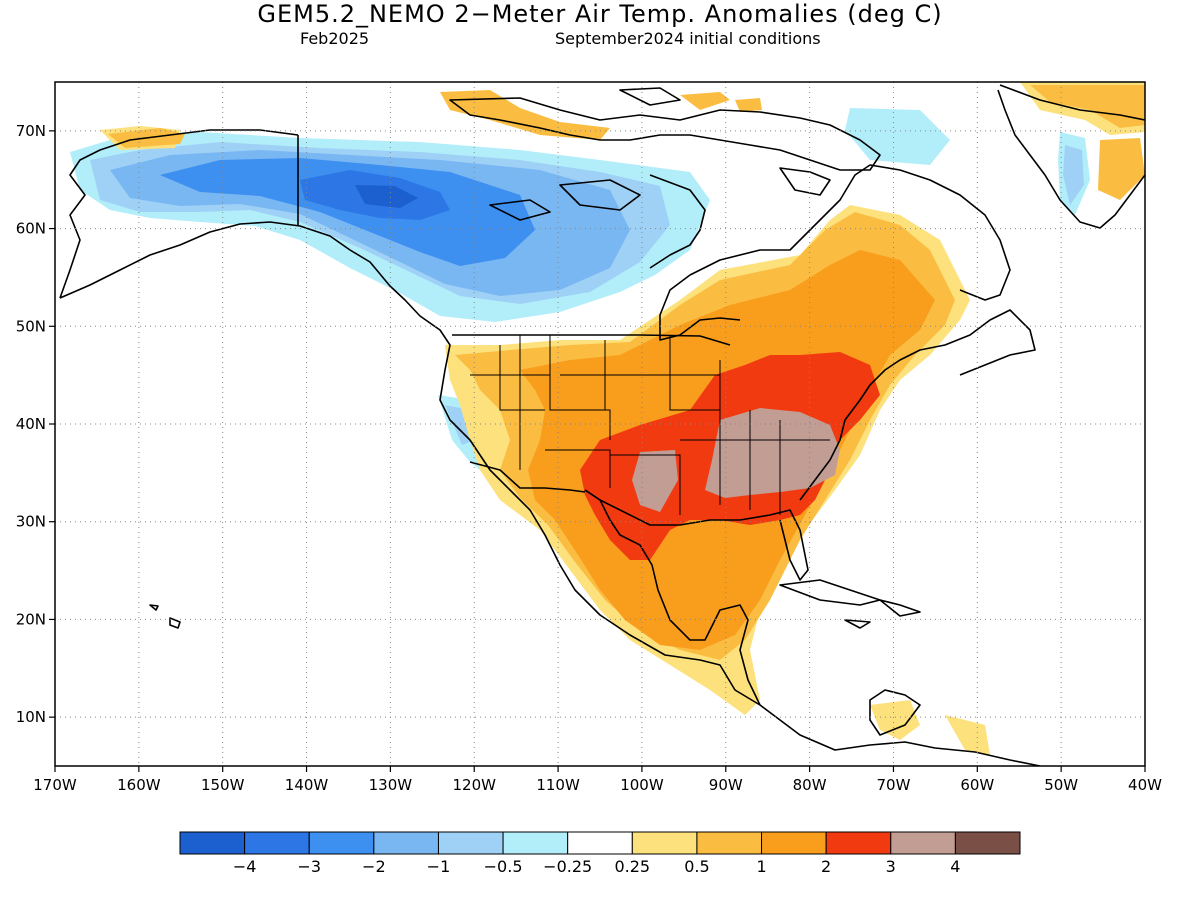 The height and width of the screenshot is (900, 1200). I want to click on lon-label: 170W, so click(55, 785).